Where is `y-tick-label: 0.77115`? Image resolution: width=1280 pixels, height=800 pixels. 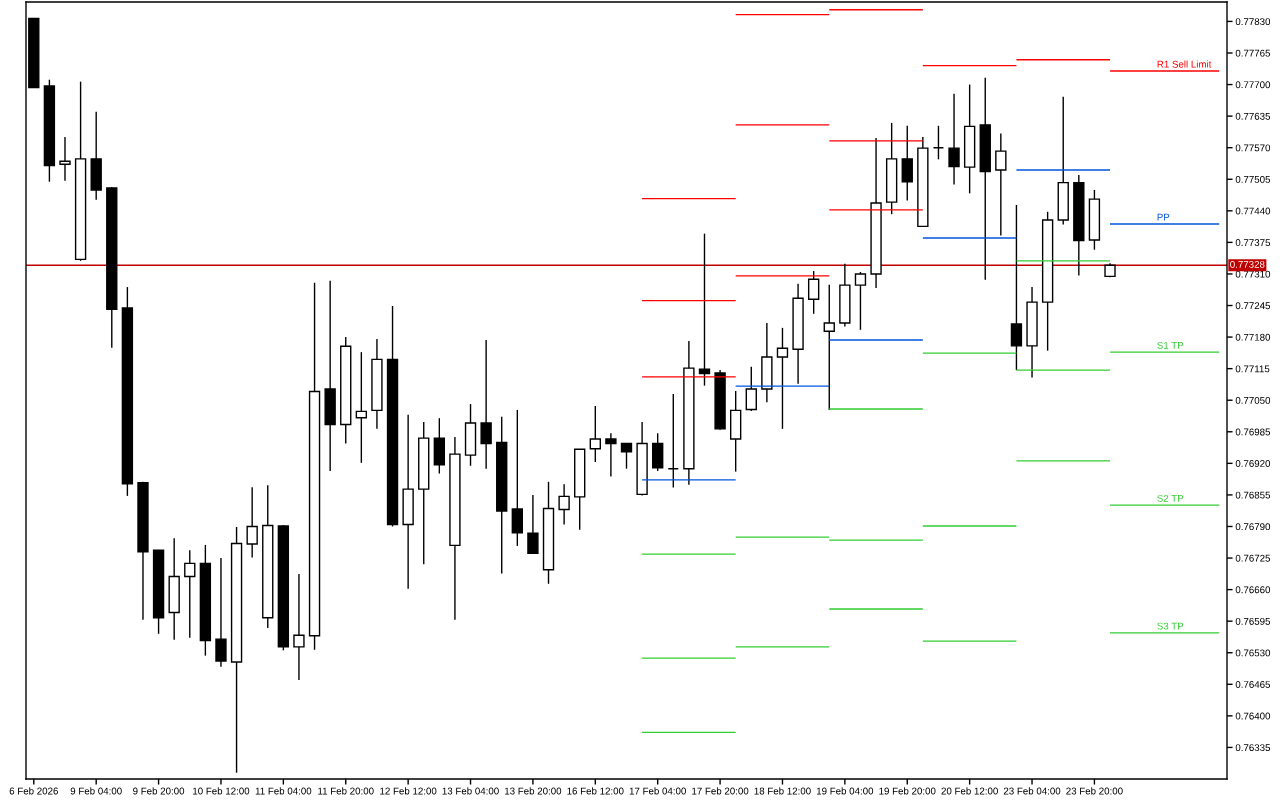
y-tick-label: 0.77115 is located at coordinates (1252, 369).